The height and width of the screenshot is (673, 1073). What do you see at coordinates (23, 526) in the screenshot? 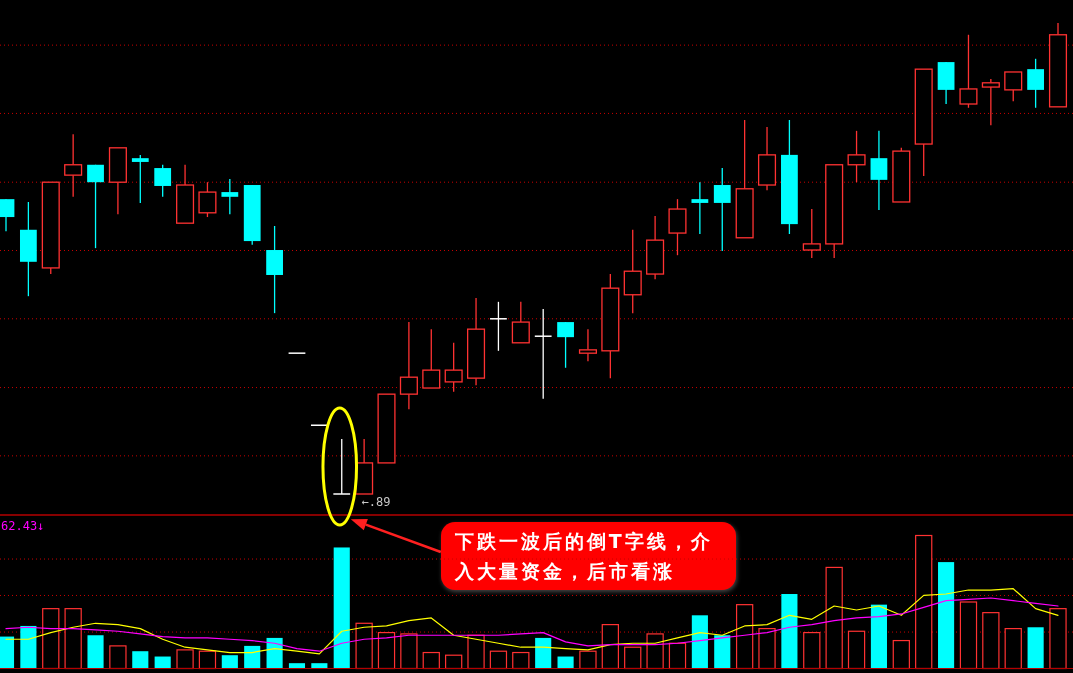
I see `annotation: 62.43↓` at bounding box center [23, 526].